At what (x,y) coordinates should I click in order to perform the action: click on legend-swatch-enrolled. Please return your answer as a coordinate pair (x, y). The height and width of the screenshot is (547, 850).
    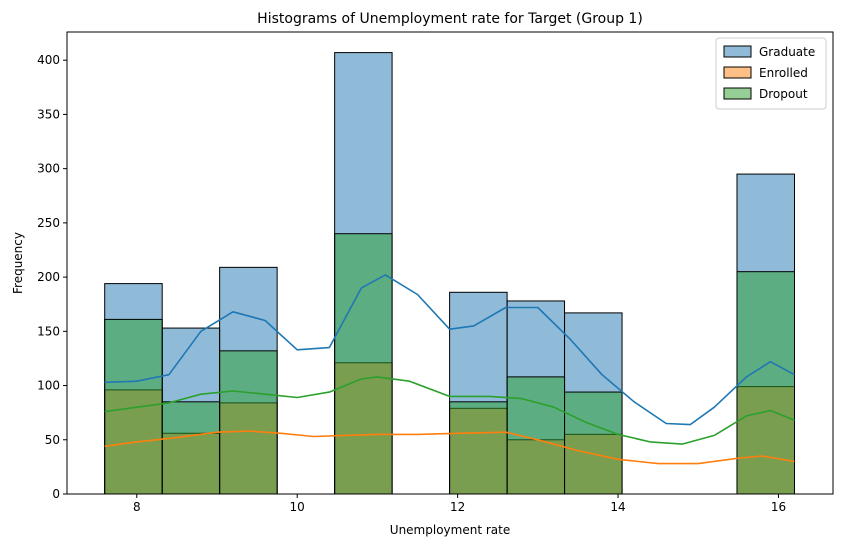
    Looking at the image, I should click on (737, 72).